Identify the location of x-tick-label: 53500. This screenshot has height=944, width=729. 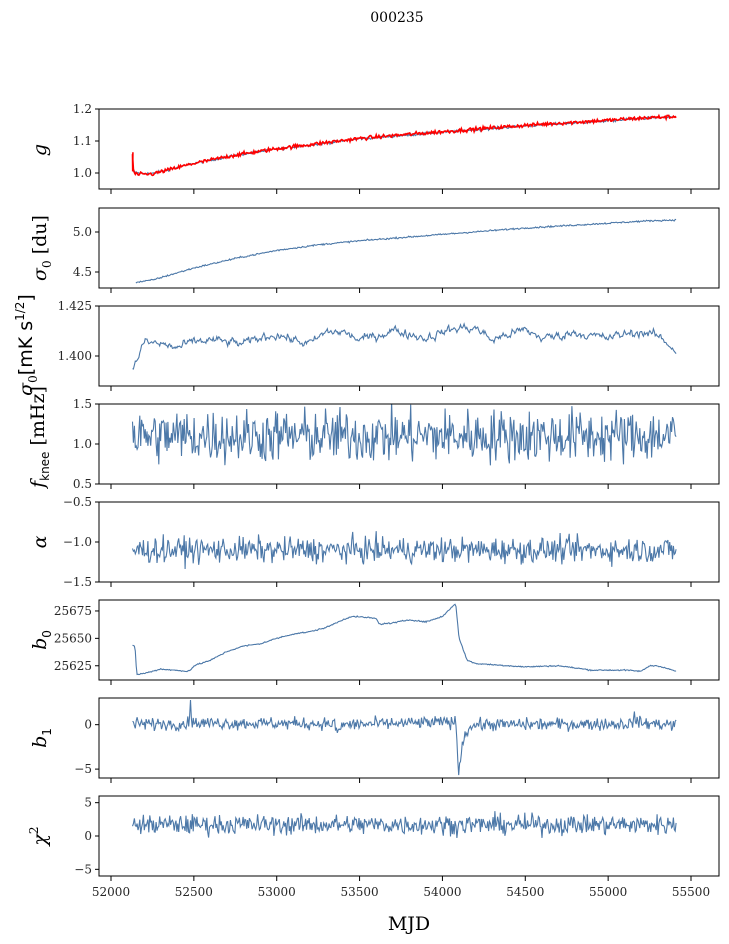
(359, 892).